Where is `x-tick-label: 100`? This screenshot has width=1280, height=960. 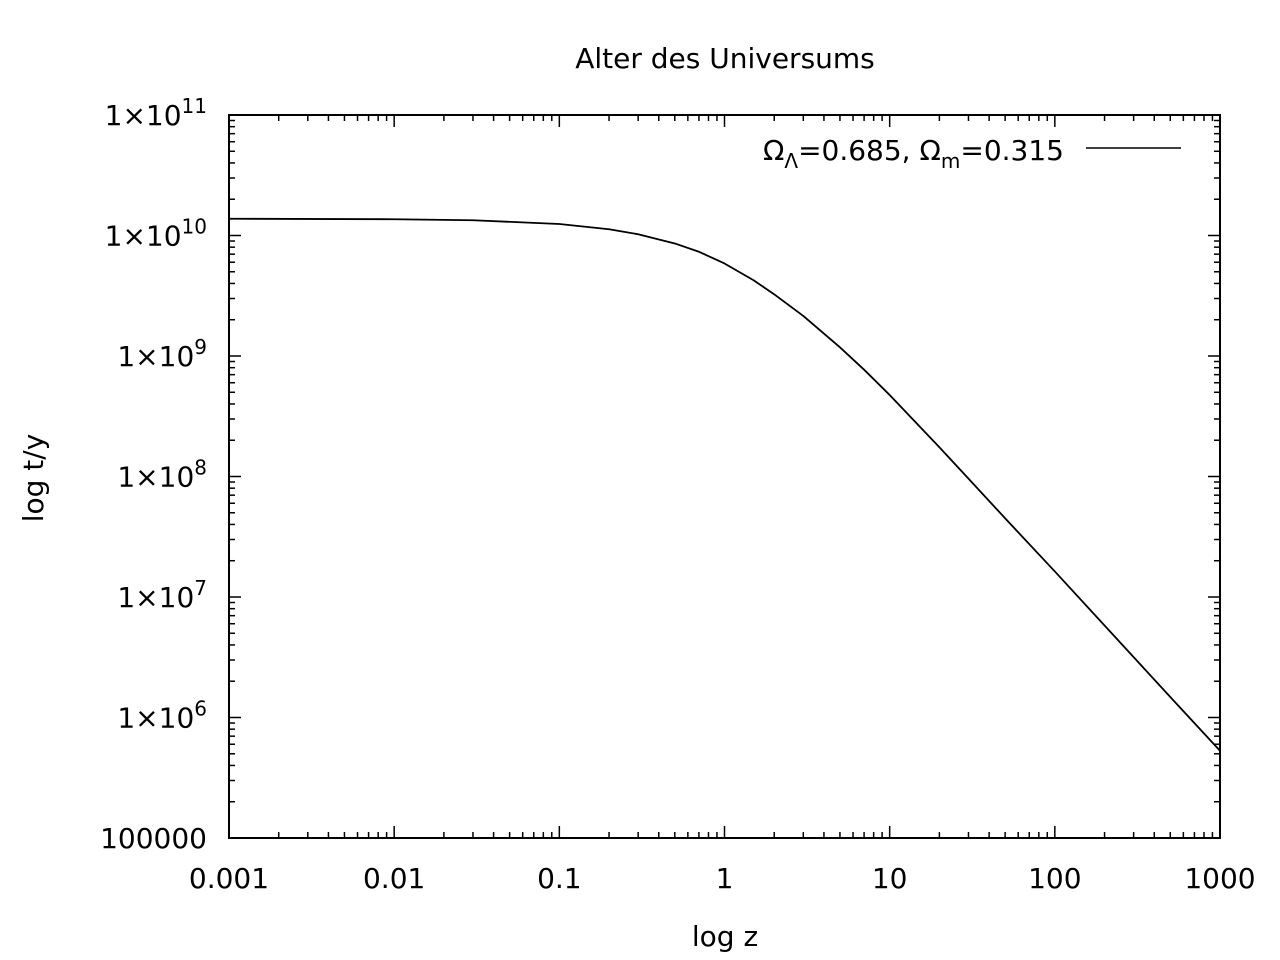 x-tick-label: 100 is located at coordinates (1054, 878).